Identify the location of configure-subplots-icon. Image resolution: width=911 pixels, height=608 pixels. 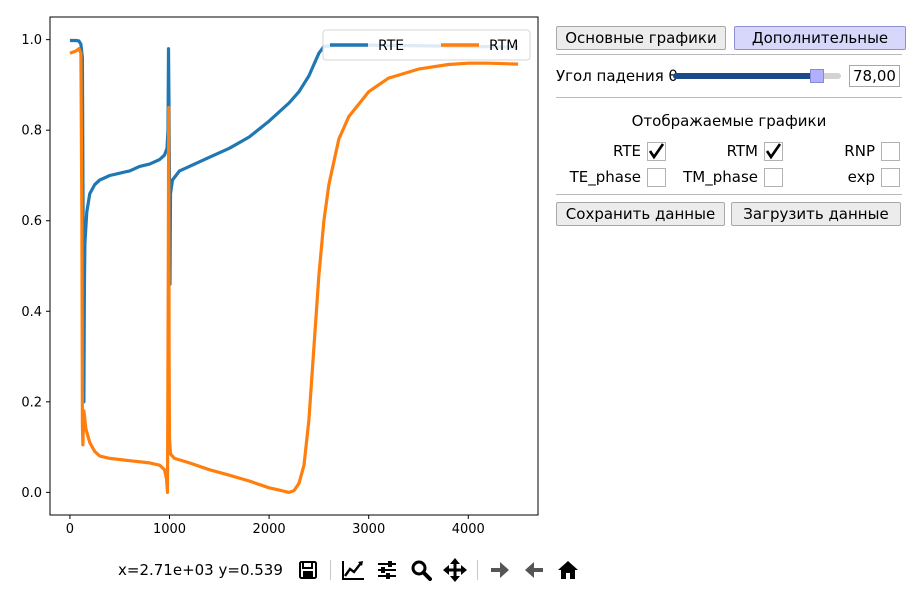
(387, 570).